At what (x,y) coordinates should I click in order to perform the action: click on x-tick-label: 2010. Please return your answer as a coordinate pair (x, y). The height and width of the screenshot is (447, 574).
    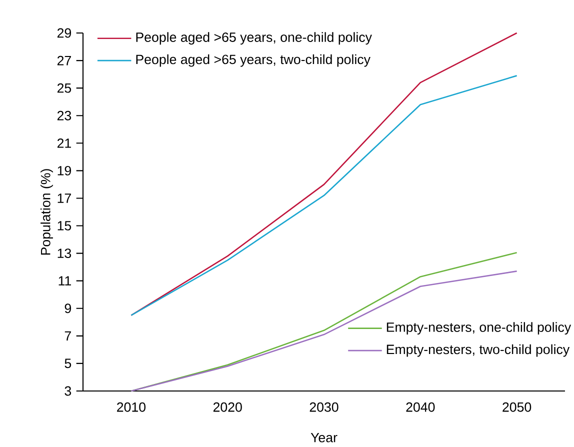
    Looking at the image, I should click on (131, 407).